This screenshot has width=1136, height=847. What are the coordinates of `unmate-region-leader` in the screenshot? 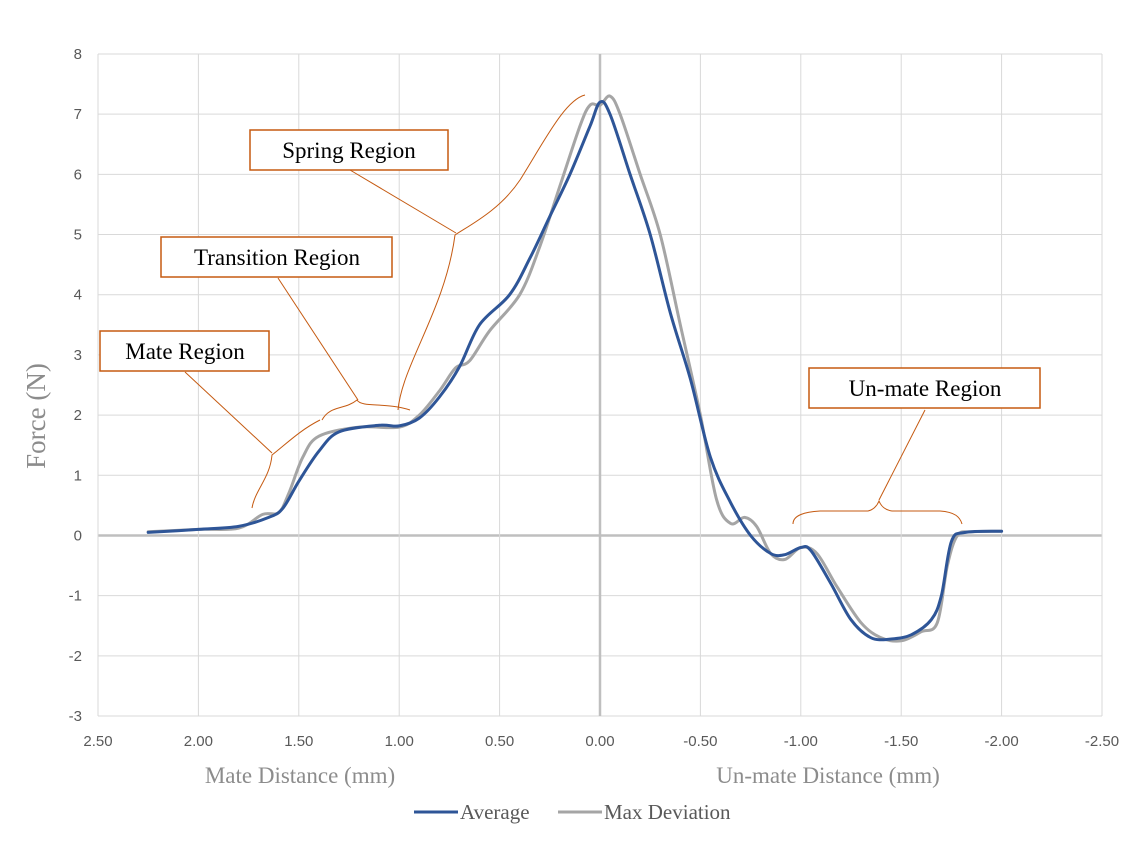 It's located at (902, 455).